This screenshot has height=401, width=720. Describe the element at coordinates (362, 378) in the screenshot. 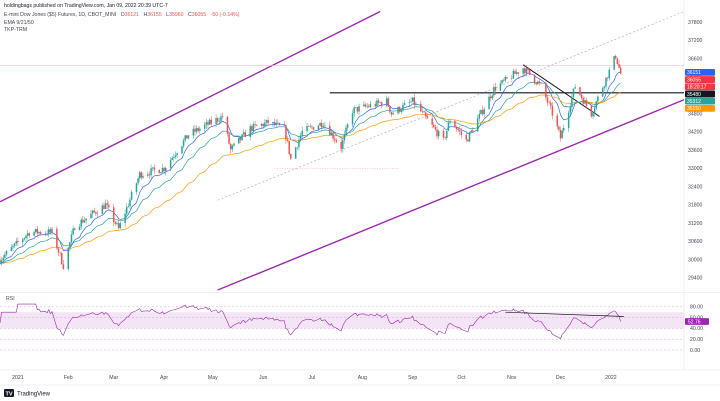

I see `time-tick-label: Aug` at that location.